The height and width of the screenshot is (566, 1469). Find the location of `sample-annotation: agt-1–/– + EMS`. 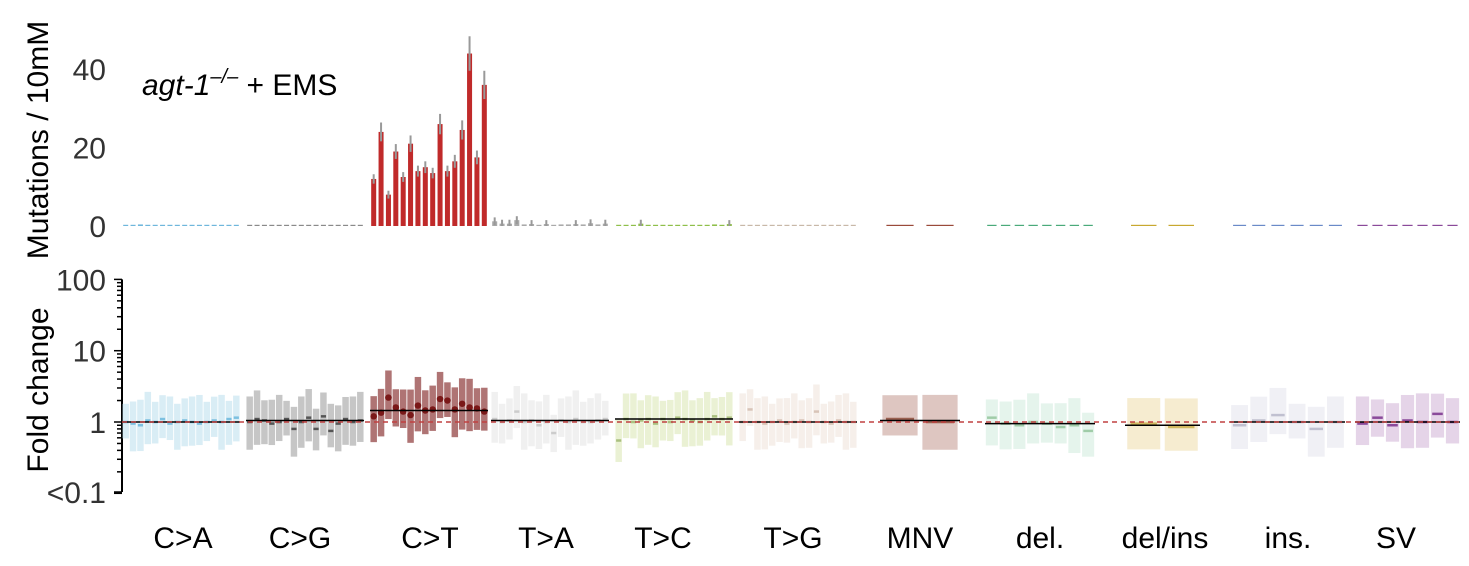

sample-annotation: agt-1–/– + EMS is located at coordinates (239, 84).